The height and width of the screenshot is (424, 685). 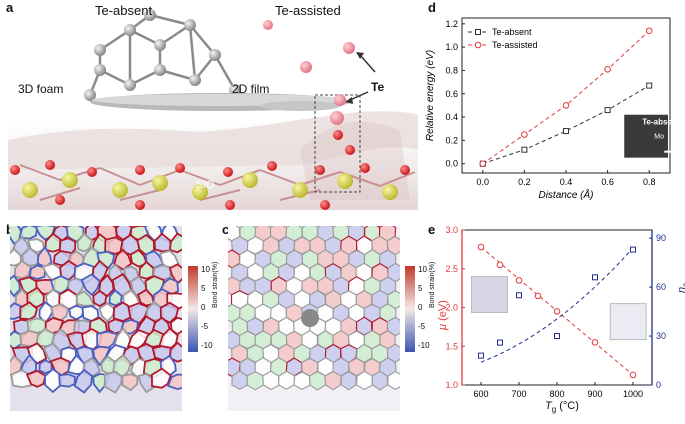 What do you see at coordinates (554, 410) in the screenshot?
I see `xlabel-sub: g` at bounding box center [554, 410].